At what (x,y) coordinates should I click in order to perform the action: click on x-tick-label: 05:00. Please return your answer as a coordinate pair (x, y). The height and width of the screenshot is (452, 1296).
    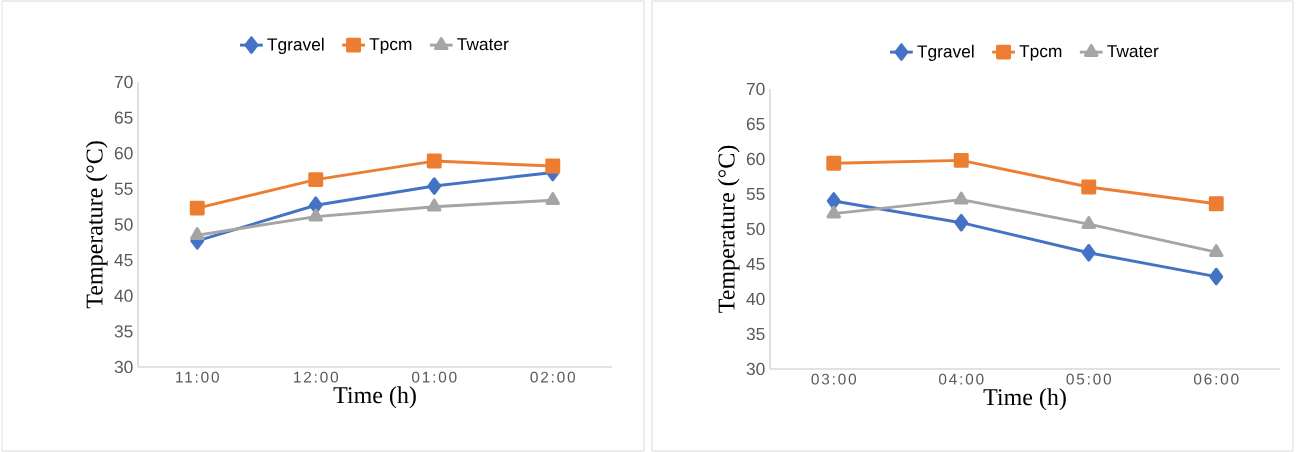
    Looking at the image, I should click on (1088, 379).